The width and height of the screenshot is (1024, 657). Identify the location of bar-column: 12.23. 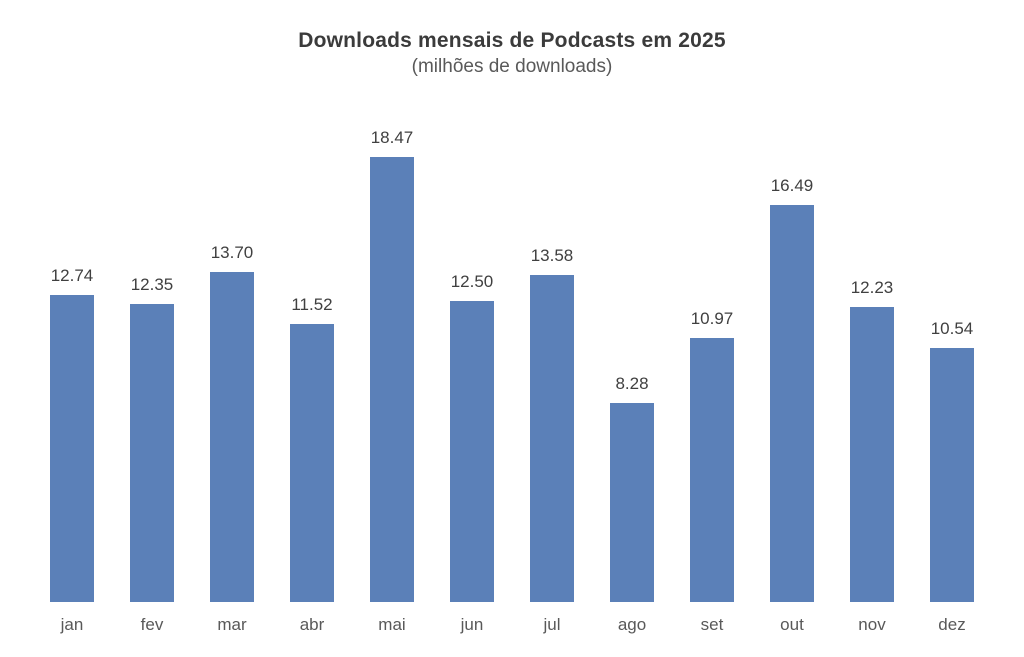
(872, 356).